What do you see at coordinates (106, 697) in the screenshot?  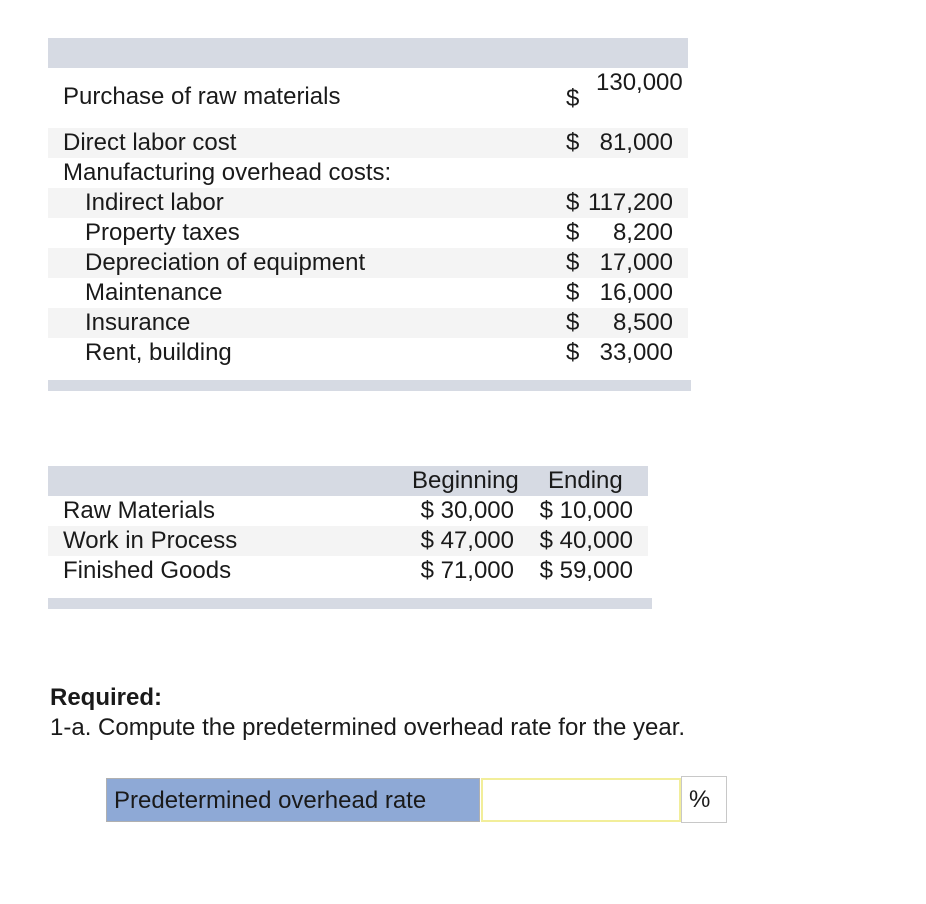 I see `required-heading: Required:` at bounding box center [106, 697].